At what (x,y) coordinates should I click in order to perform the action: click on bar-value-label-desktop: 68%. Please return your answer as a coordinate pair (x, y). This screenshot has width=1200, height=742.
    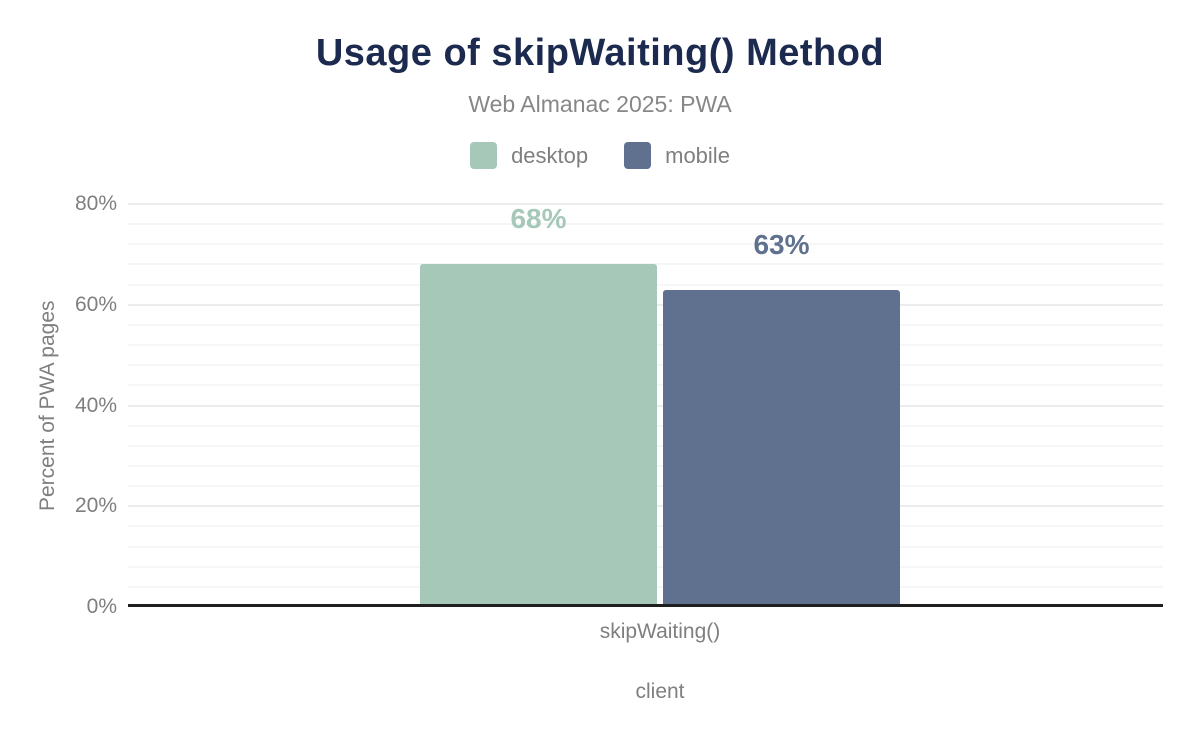
    Looking at the image, I should click on (538, 219).